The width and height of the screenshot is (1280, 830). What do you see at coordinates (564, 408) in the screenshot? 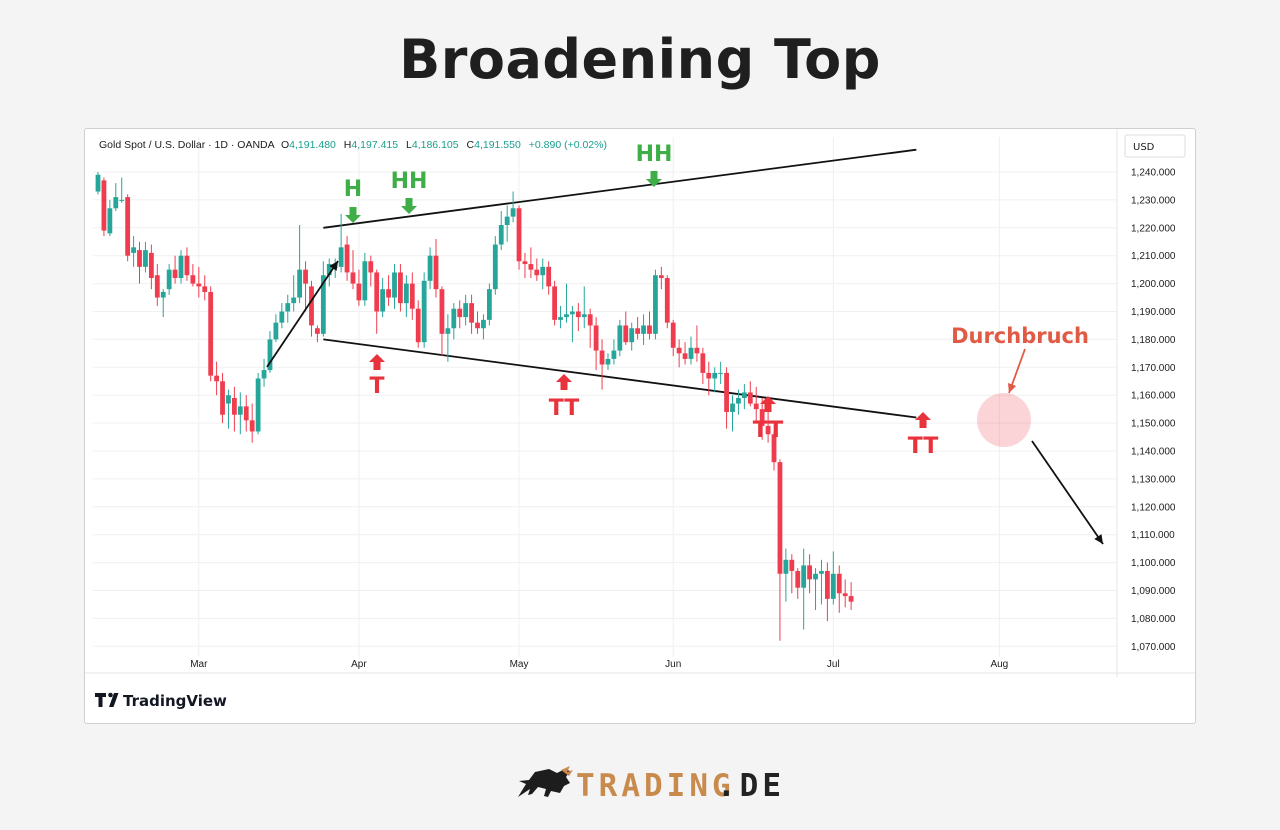
I see `label-tt-1: TT` at bounding box center [564, 408].